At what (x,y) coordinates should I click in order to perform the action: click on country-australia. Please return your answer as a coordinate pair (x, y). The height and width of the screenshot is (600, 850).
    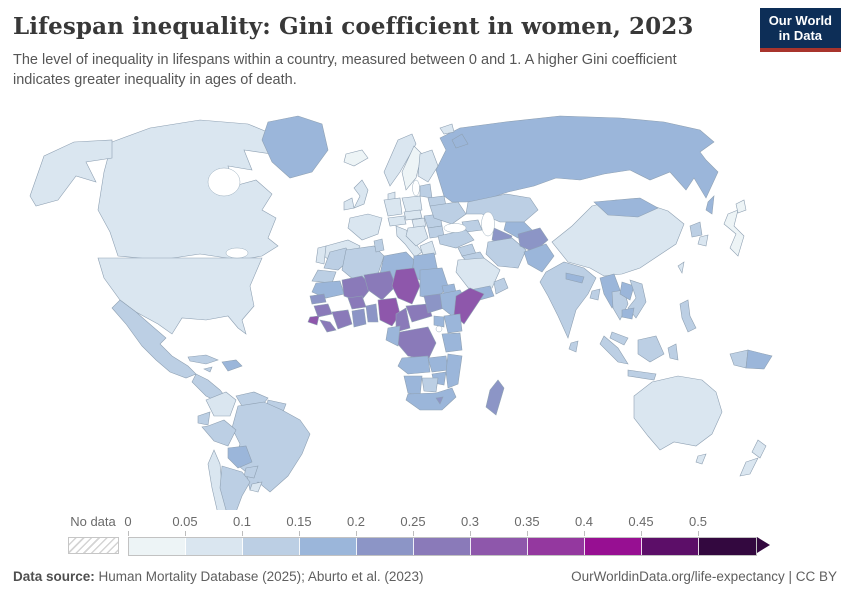
    Looking at the image, I should click on (678, 413).